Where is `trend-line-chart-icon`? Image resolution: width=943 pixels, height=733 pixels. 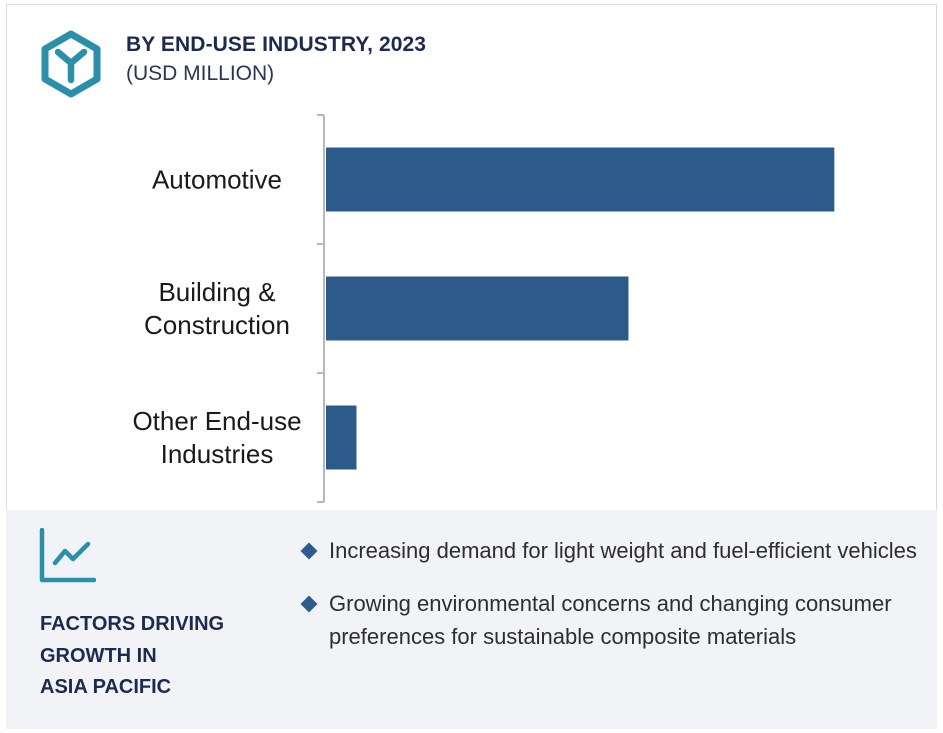 trend-line-chart-icon is located at coordinates (67, 555).